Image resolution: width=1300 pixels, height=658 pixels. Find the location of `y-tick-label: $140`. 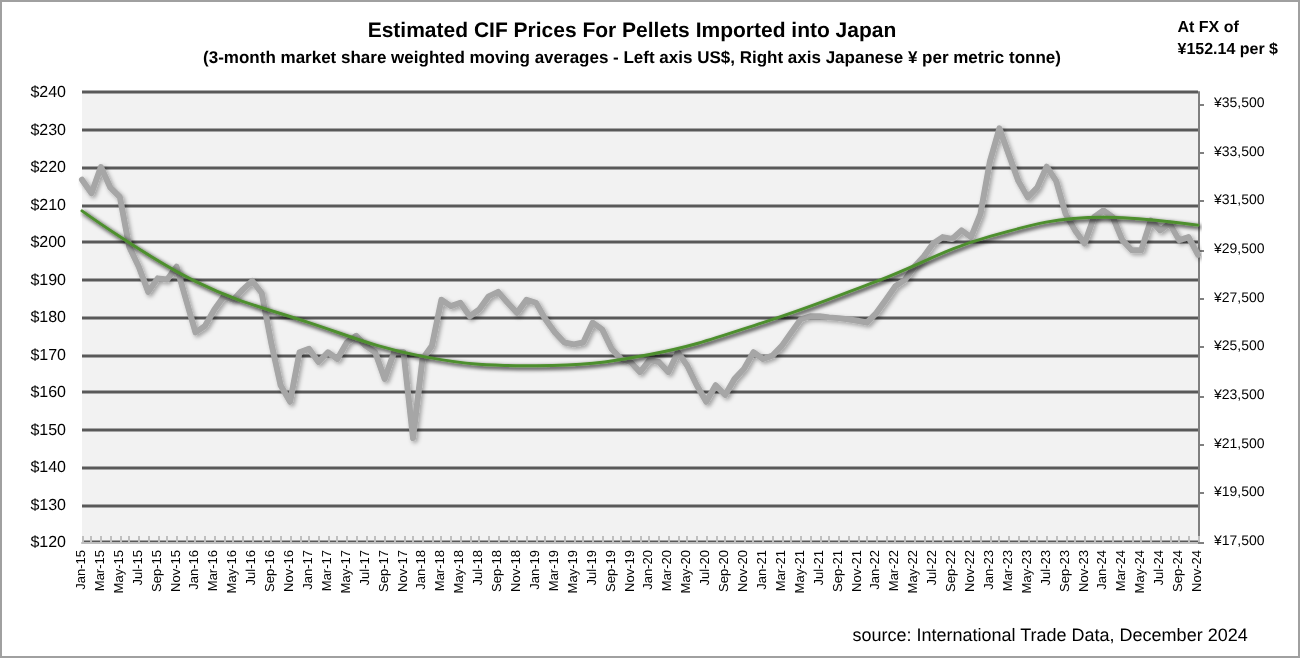

y-tick-label: $140 is located at coordinates (49, 467).